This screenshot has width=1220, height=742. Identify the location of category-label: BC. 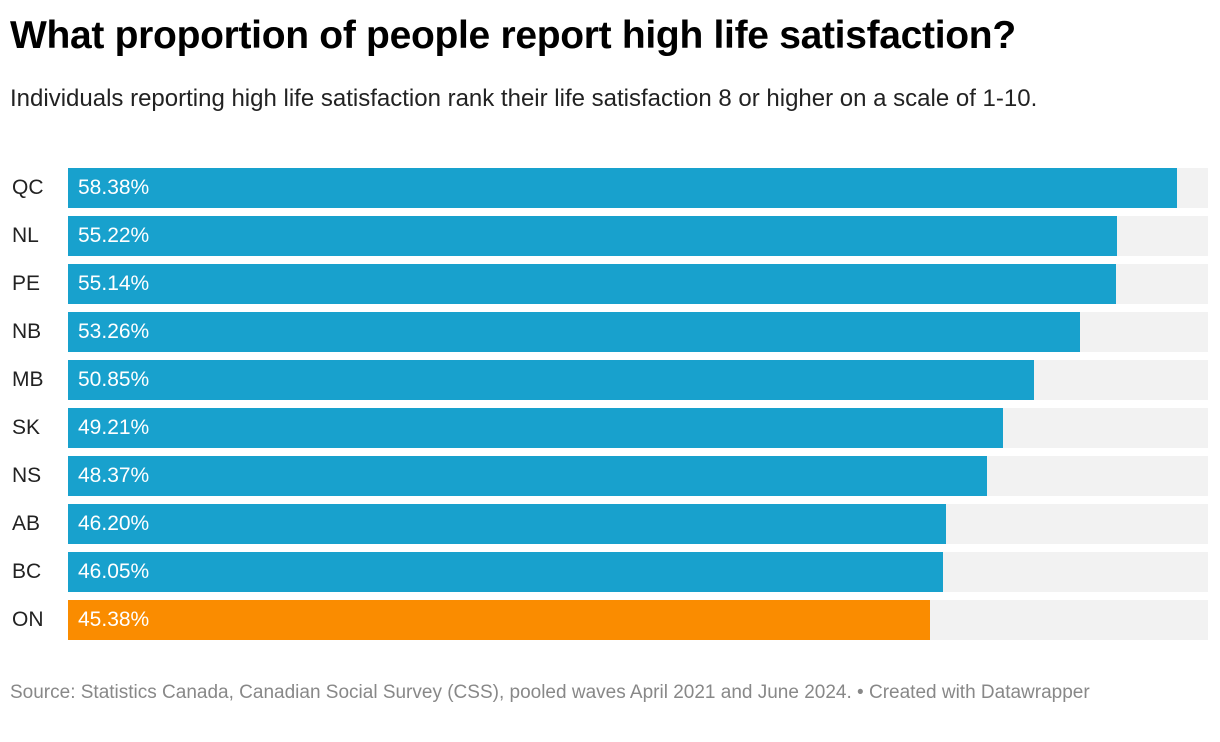
(27, 571).